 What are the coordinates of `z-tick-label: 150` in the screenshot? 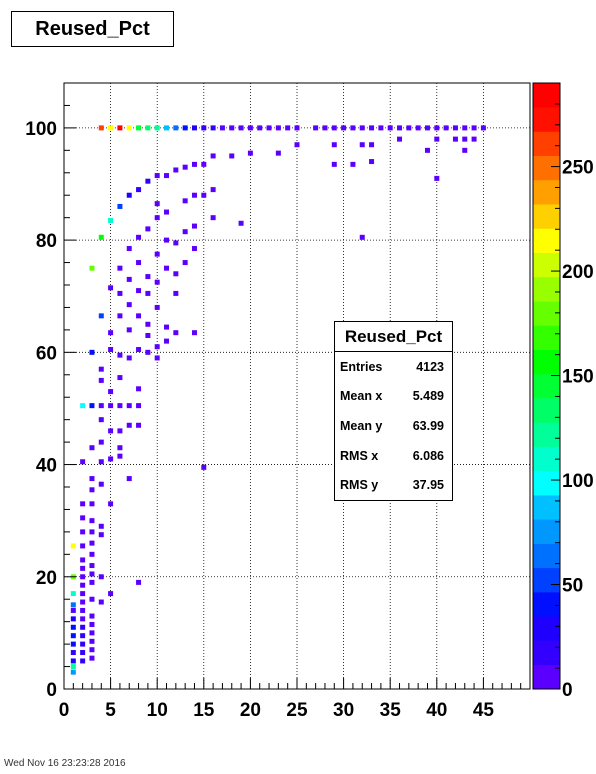 It's located at (578, 377).